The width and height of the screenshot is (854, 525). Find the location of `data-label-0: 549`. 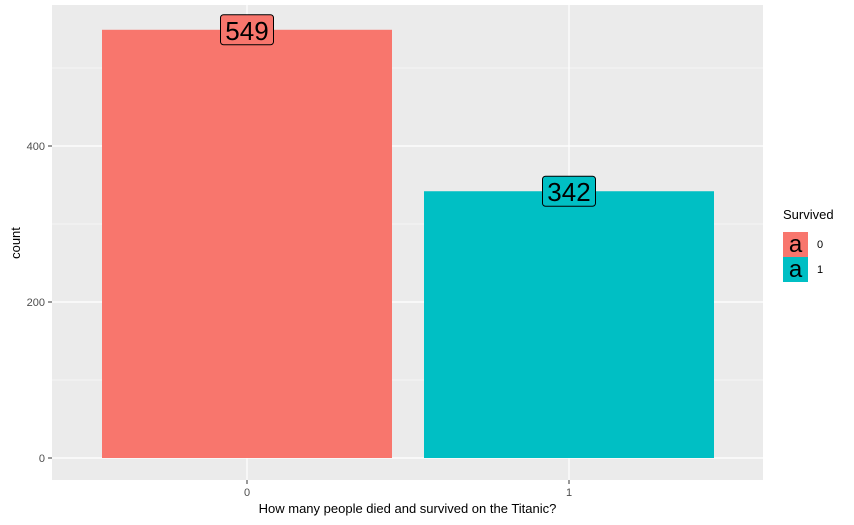

data-label-0: 549 is located at coordinates (247, 30).